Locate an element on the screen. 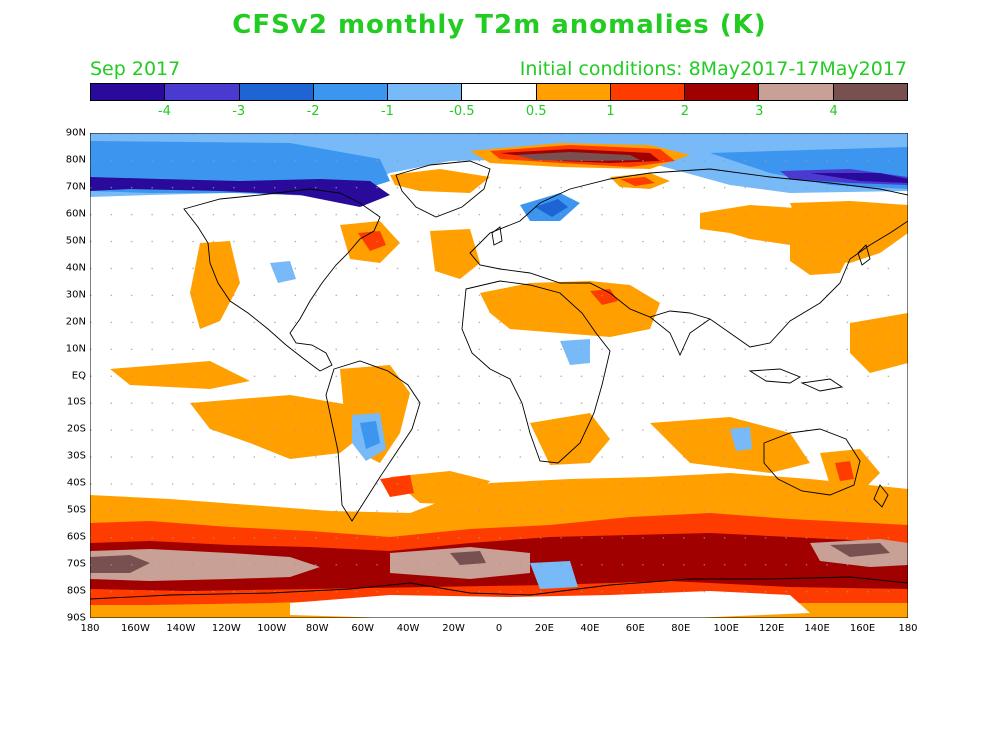 This screenshot has width=999, height=750. longitude-label: 80W is located at coordinates (317, 628).